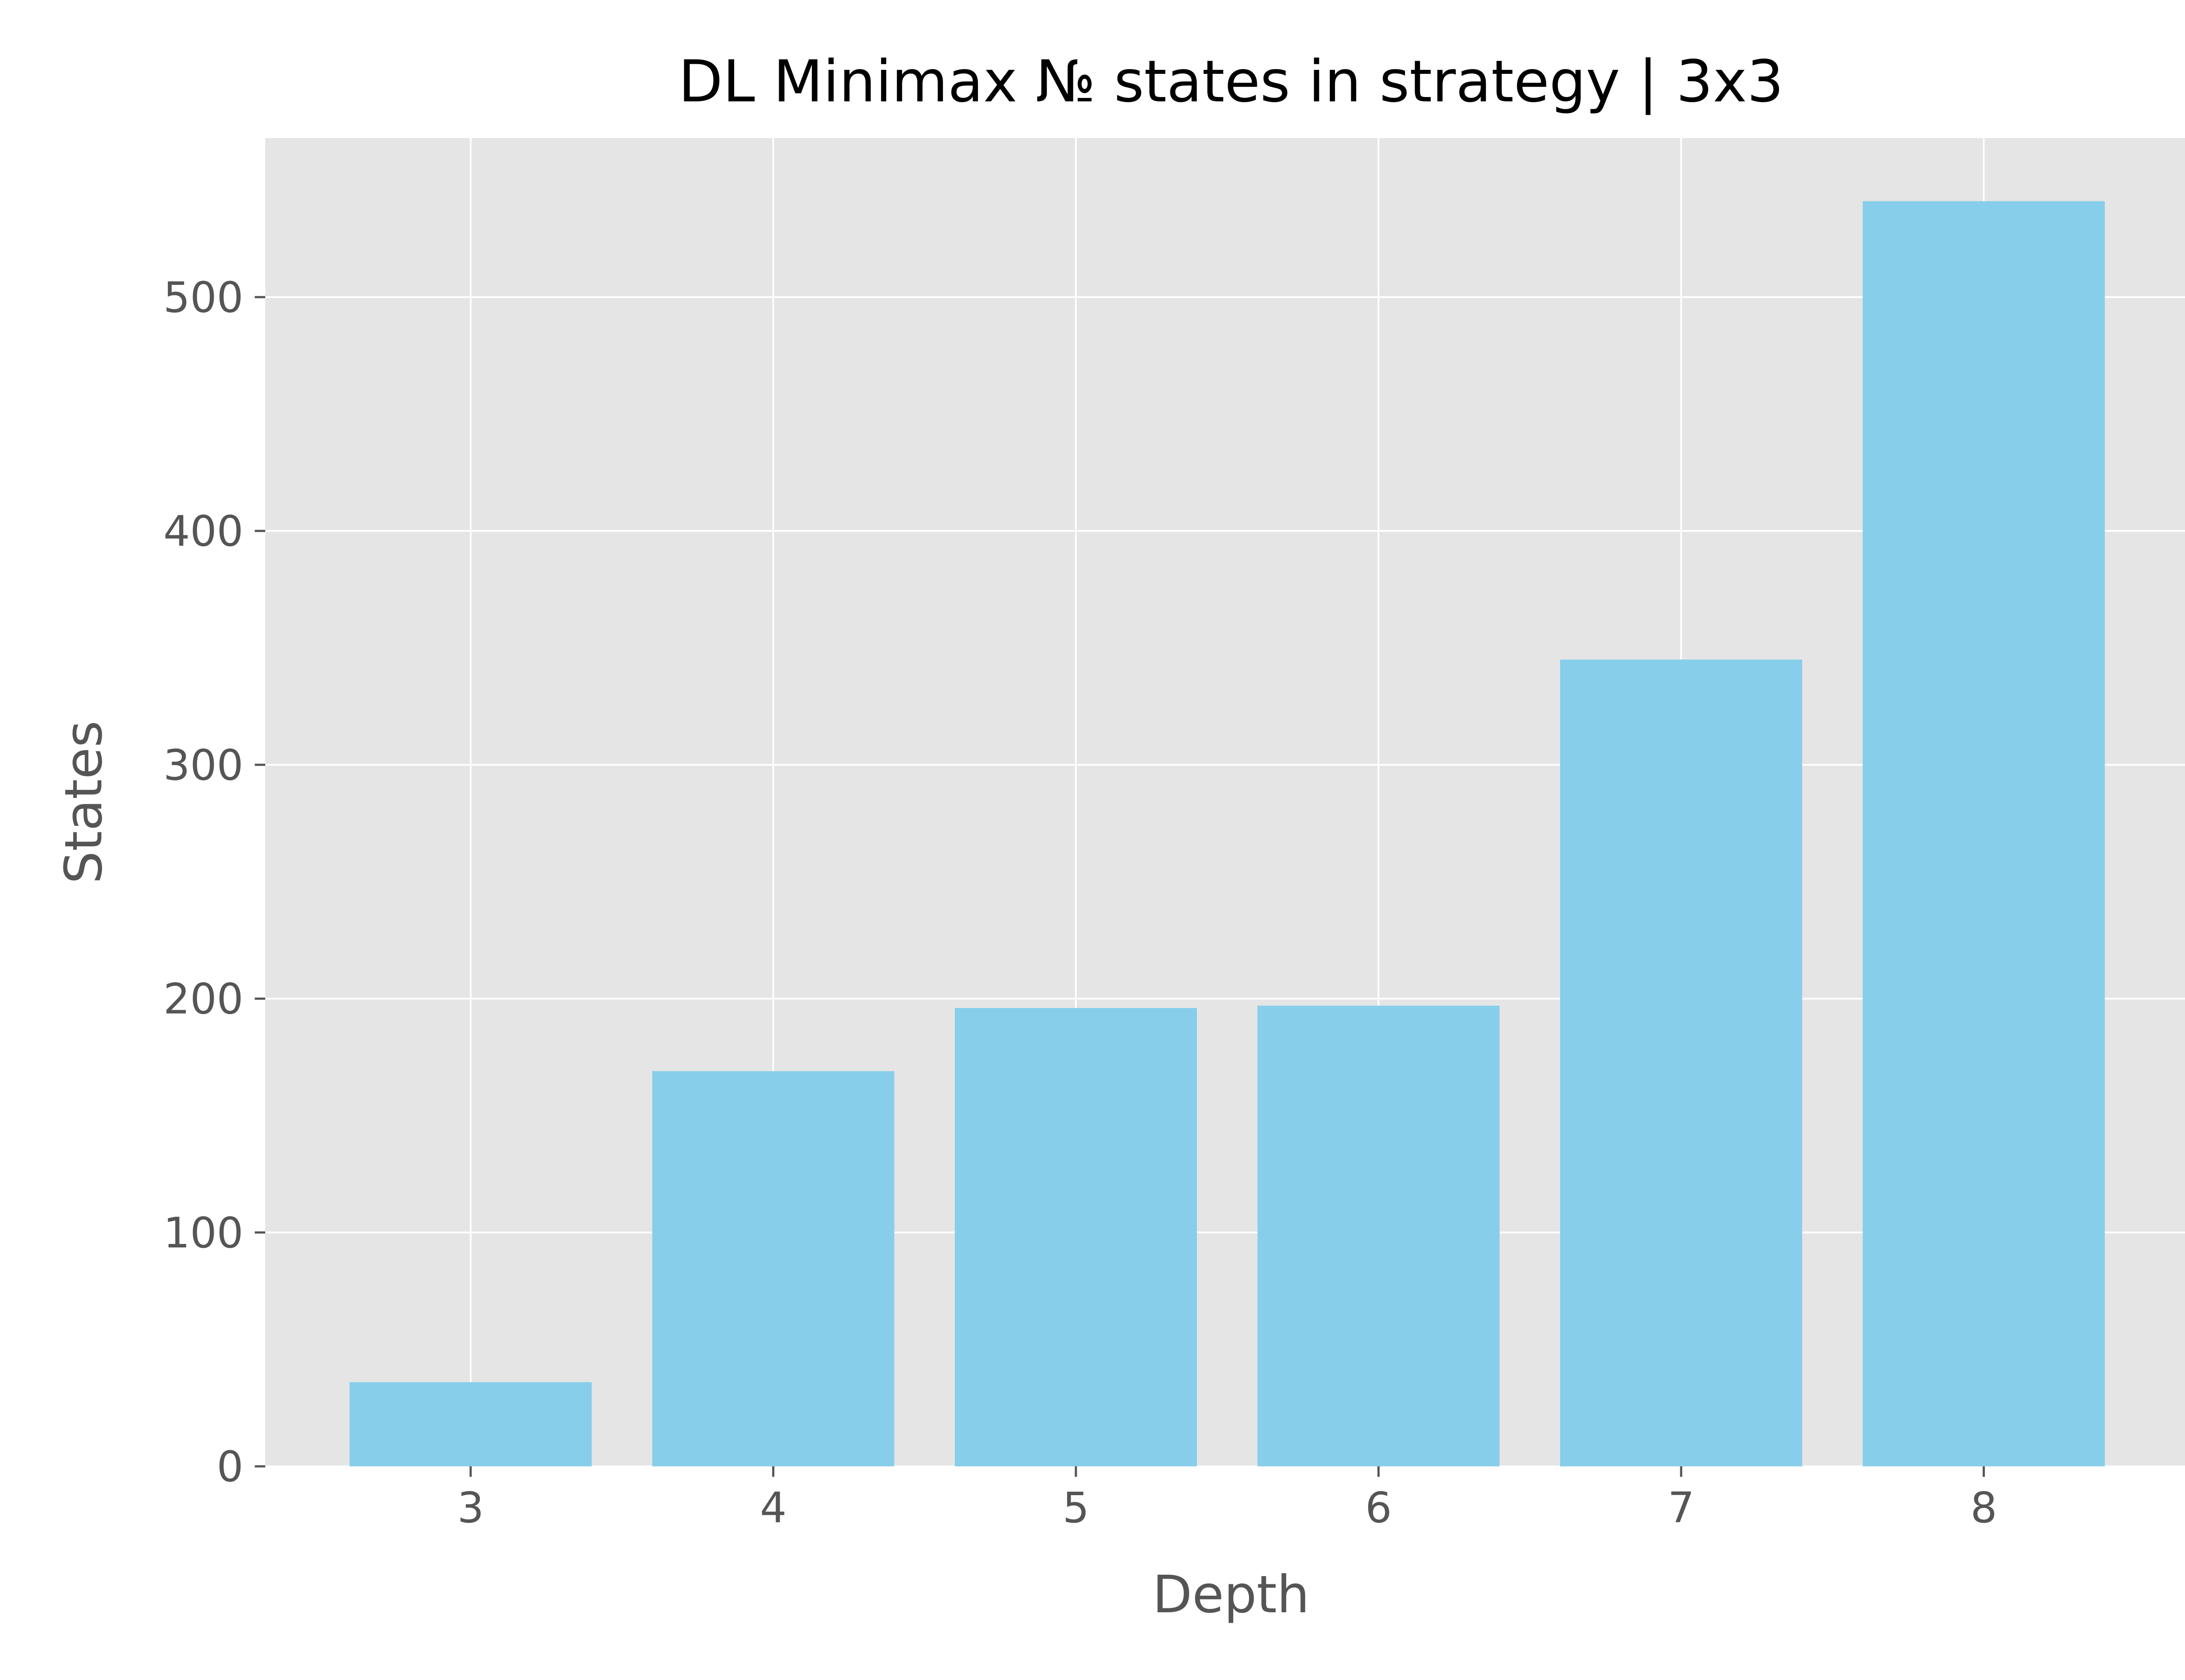 The height and width of the screenshot is (1680, 2185). I want to click on chart-title: DL Minimax № states in strategy | 3x3, so click(1231, 82).